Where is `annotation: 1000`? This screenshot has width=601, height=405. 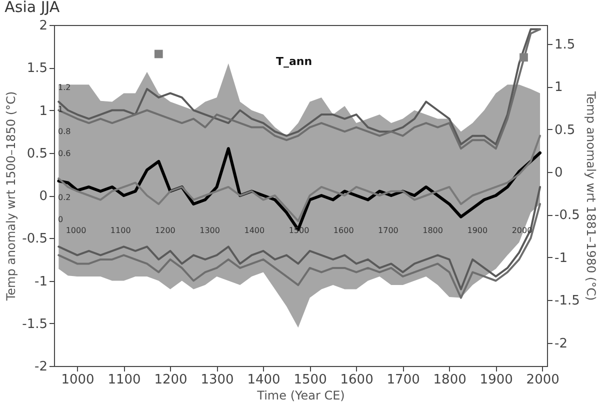 annotation: 1000 is located at coordinates (76, 230).